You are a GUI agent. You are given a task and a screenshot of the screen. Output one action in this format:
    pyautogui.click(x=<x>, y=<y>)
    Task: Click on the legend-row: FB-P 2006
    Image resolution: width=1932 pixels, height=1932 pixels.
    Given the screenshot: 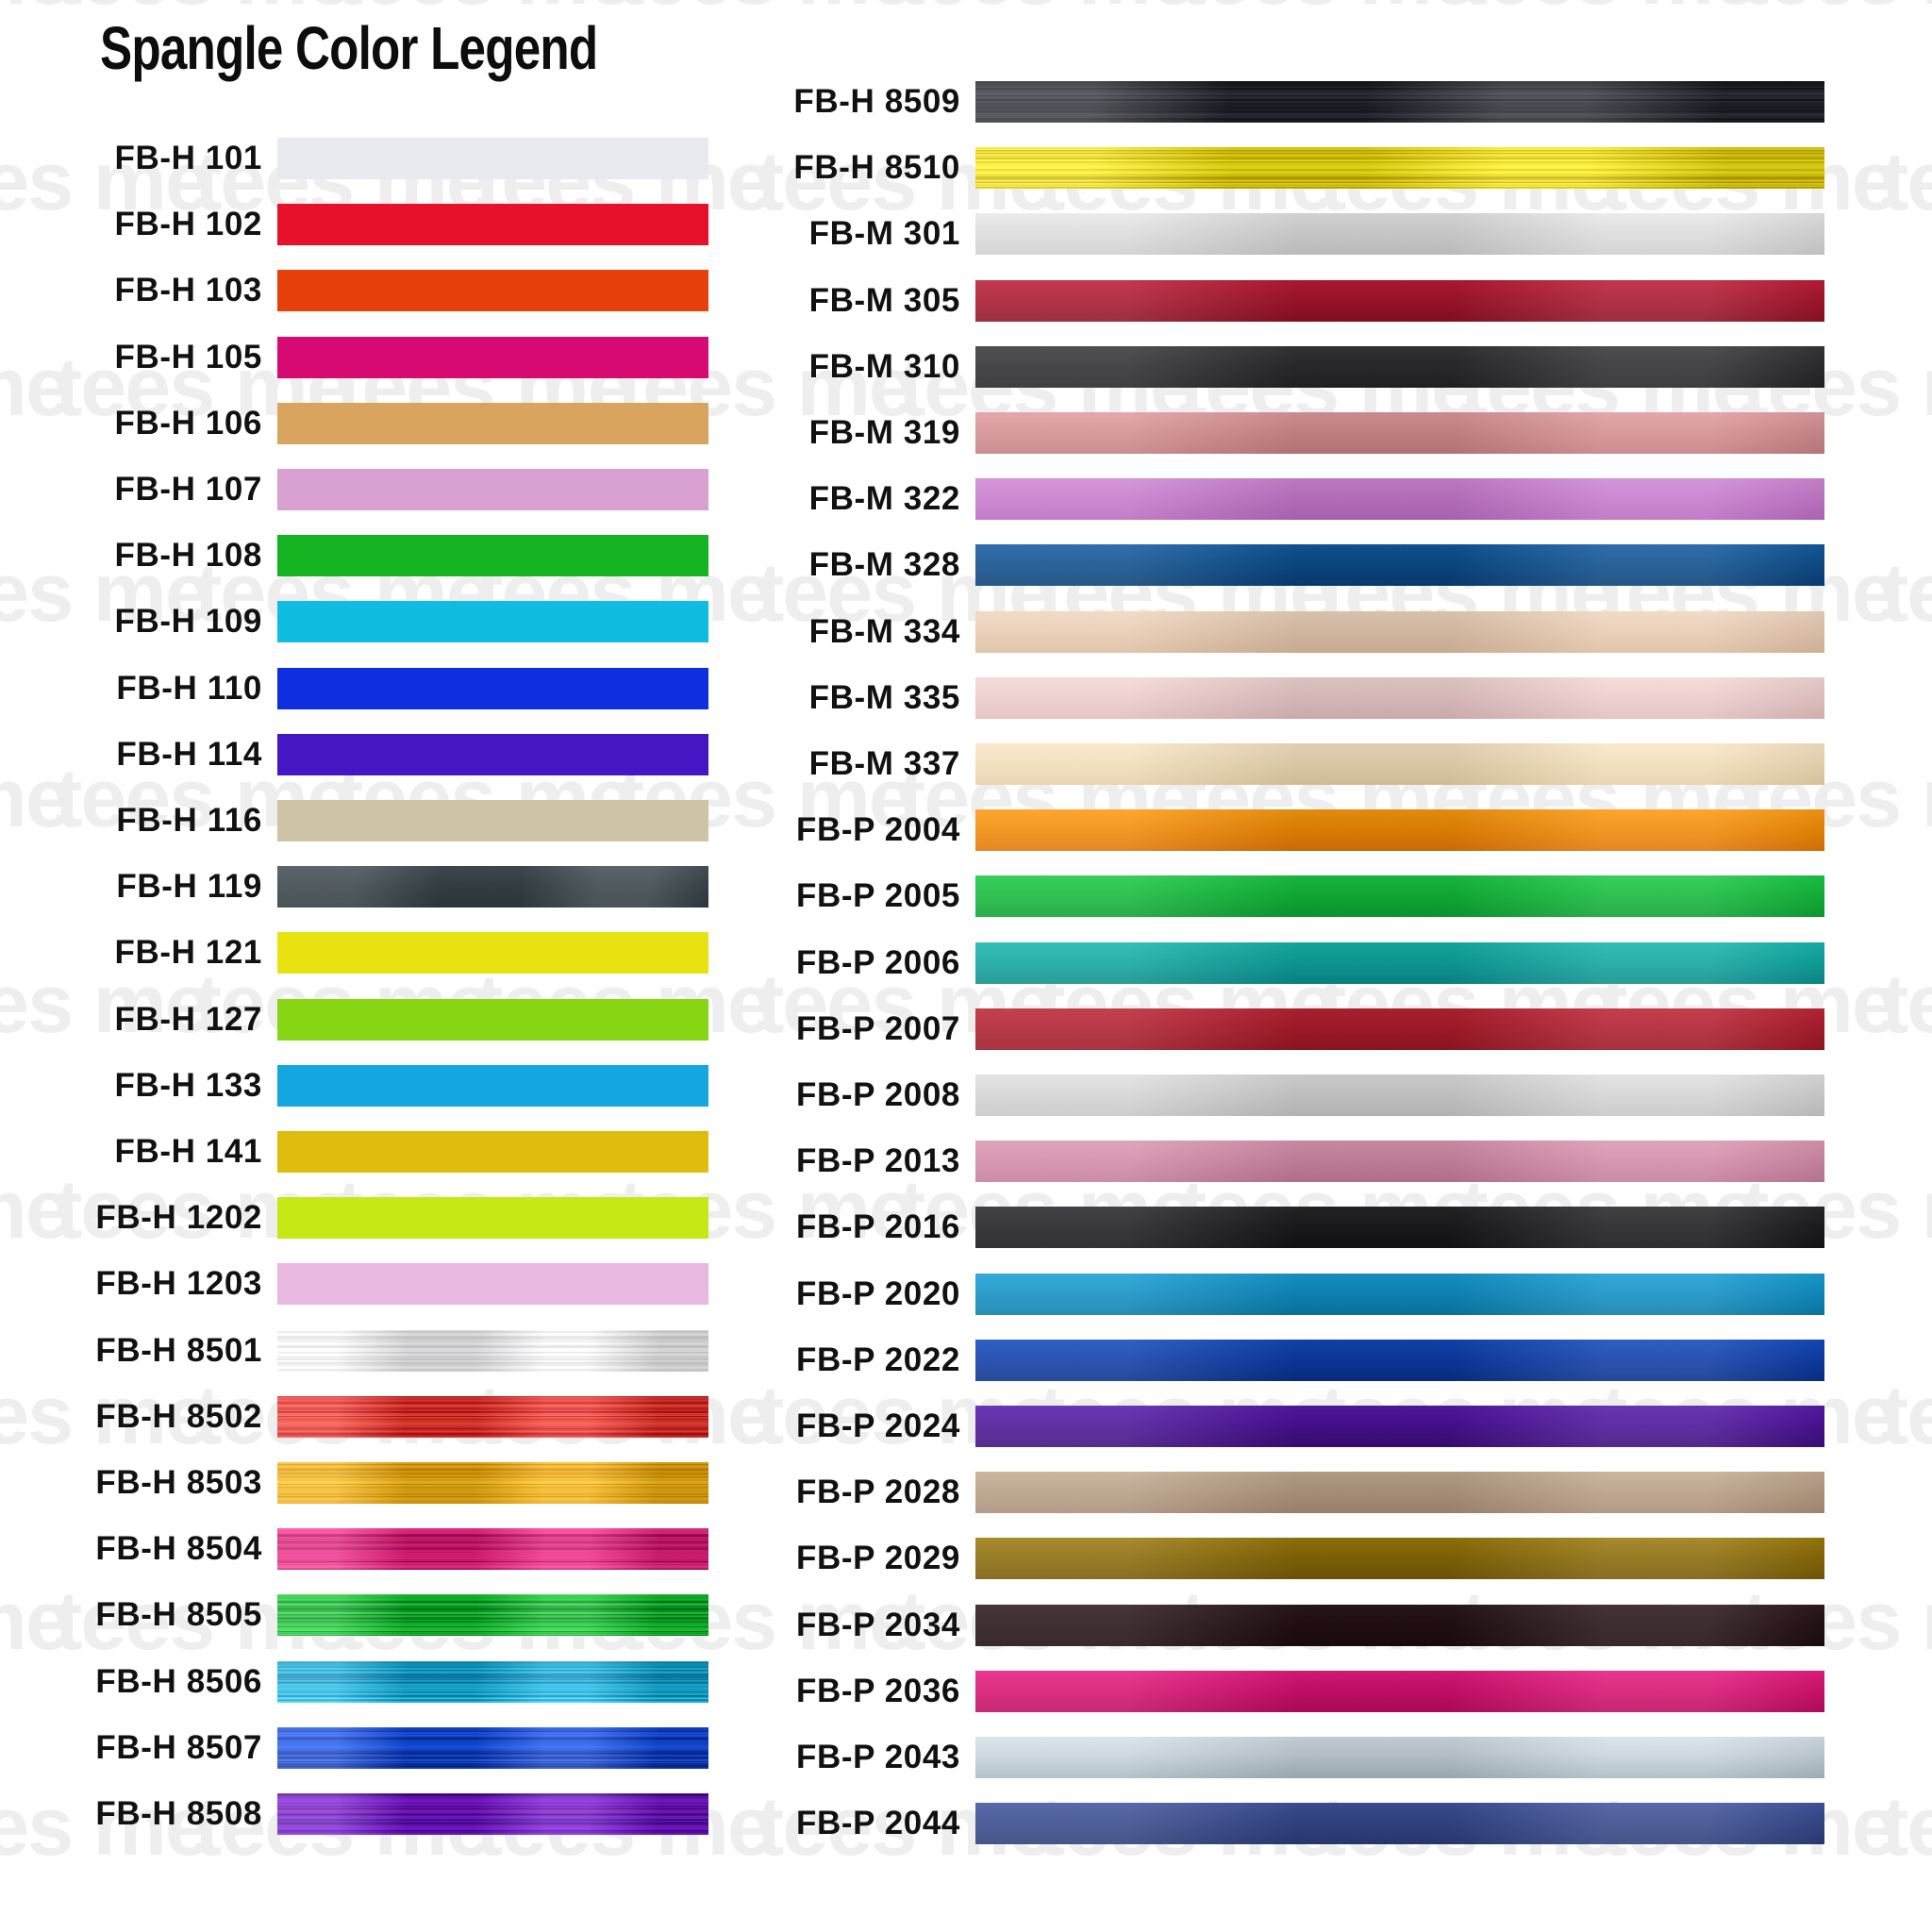 What is the action you would take?
    pyautogui.click(x=912, y=963)
    